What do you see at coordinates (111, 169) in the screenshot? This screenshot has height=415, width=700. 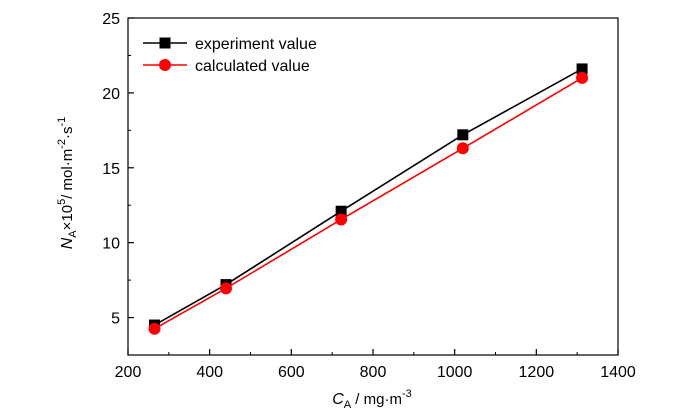 I see `y-tick-label-15: 15` at bounding box center [111, 169].